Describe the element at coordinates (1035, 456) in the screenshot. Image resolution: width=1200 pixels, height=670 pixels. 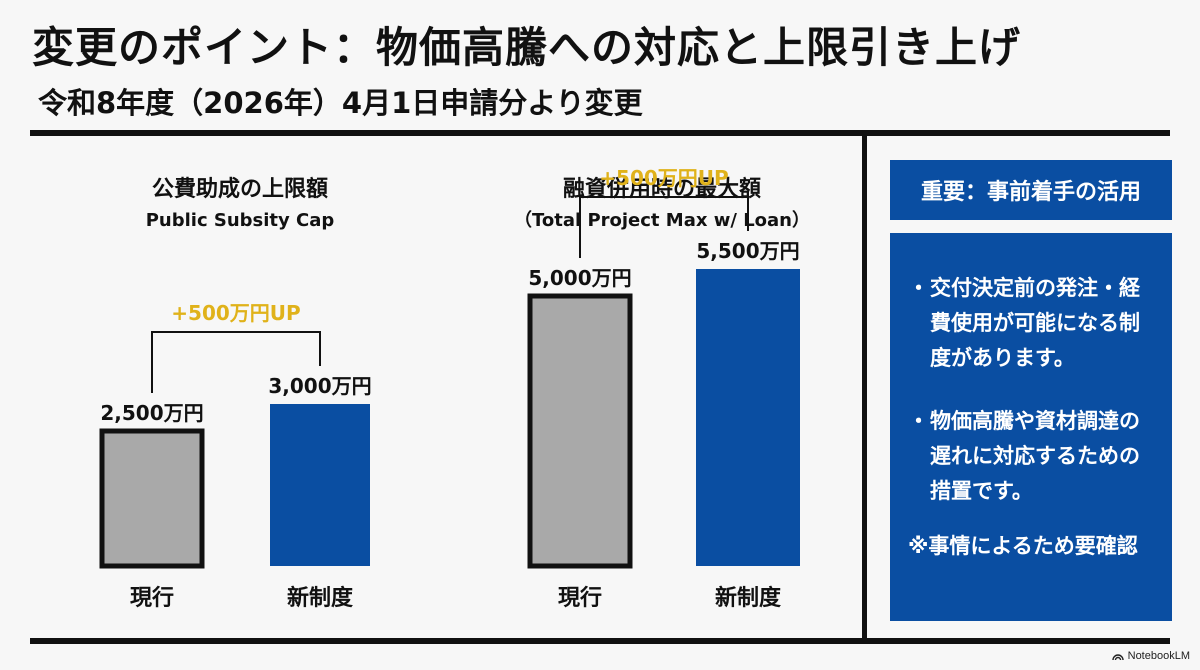
I see `bullet-text: 物価高騰や資材調達の遅れに対応するための措置です。` at that location.